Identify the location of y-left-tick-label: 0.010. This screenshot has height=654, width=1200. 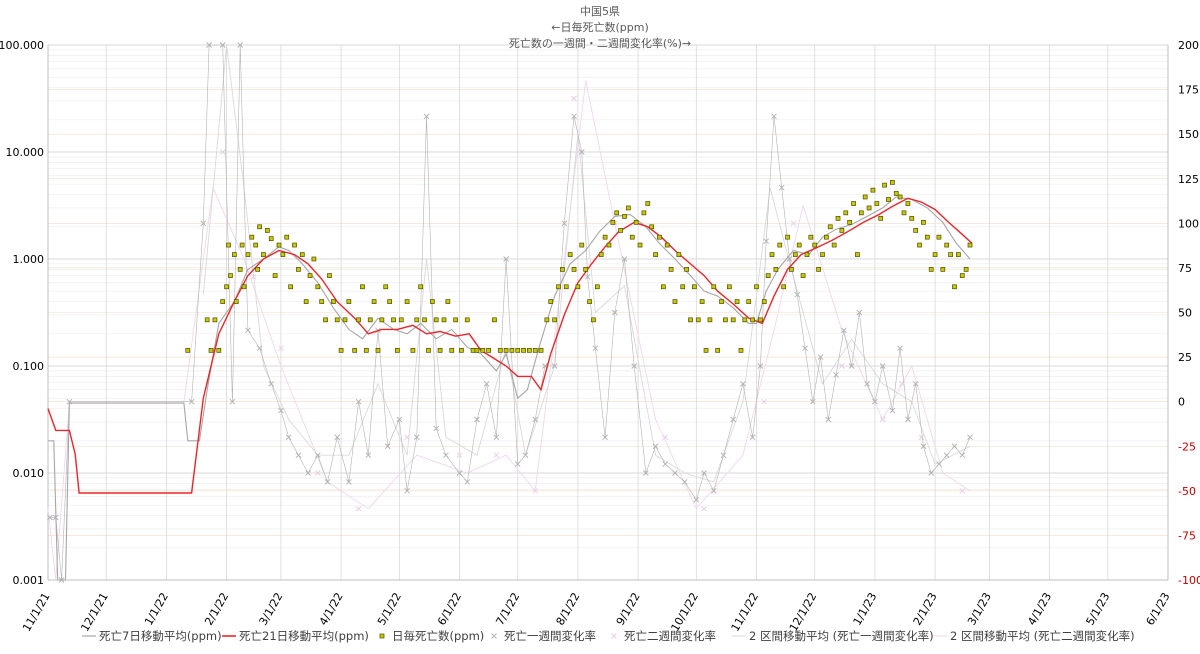
(29, 473).